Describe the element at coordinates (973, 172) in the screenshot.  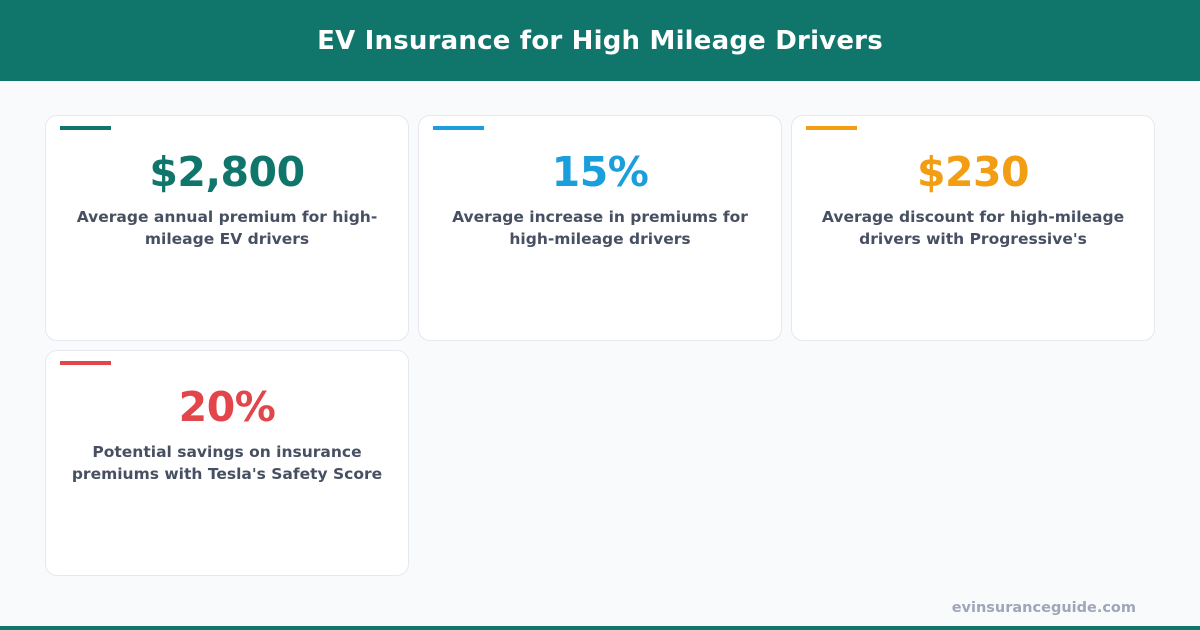
I see `stat-value: $230` at that location.